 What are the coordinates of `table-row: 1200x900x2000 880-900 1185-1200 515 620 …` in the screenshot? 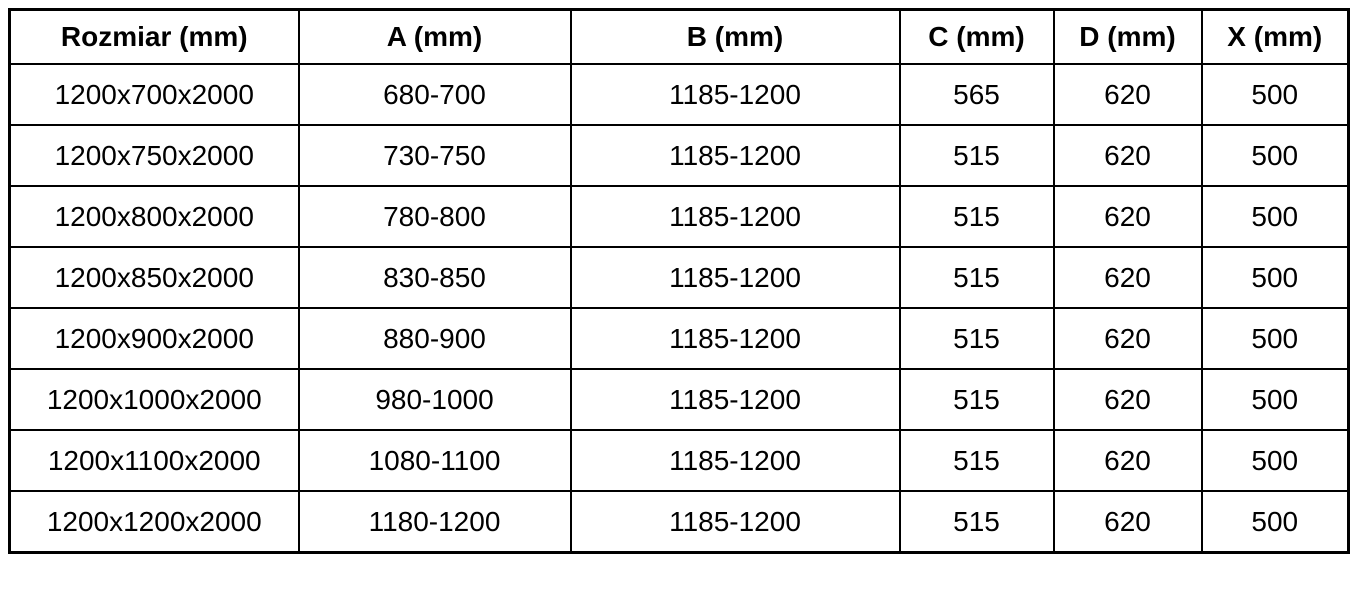 It's located at (679, 338).